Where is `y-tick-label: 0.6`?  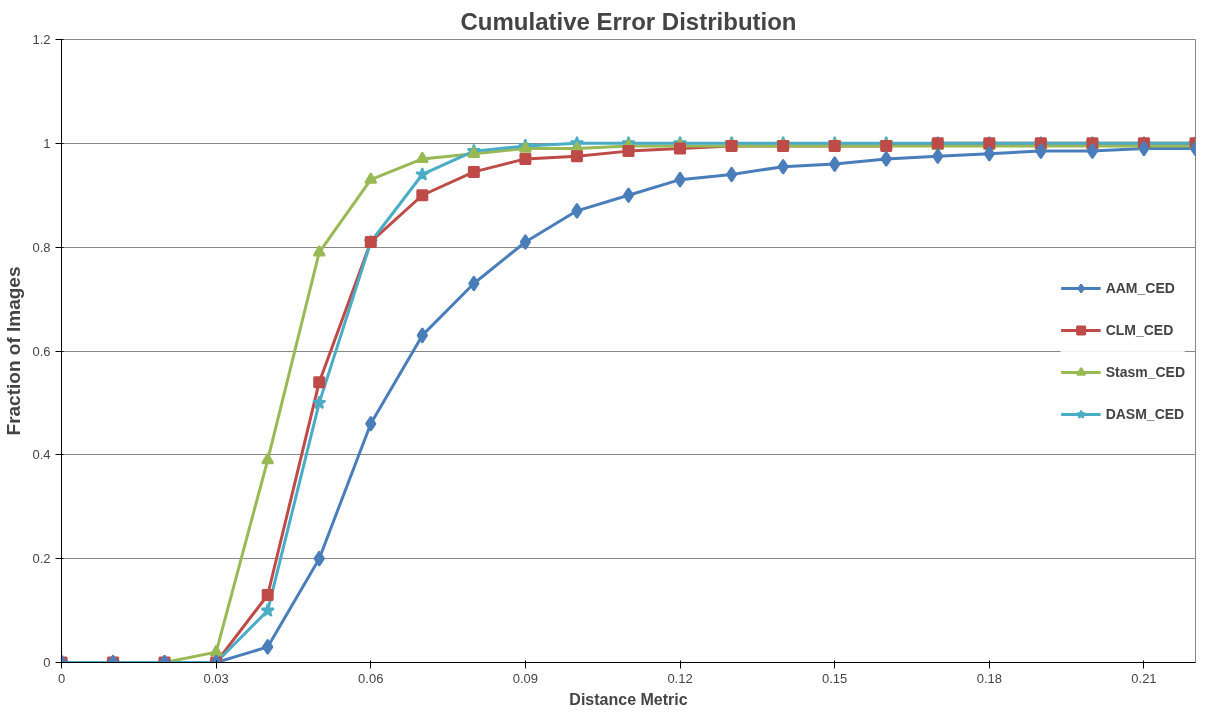 y-tick-label: 0.6 is located at coordinates (41, 351).